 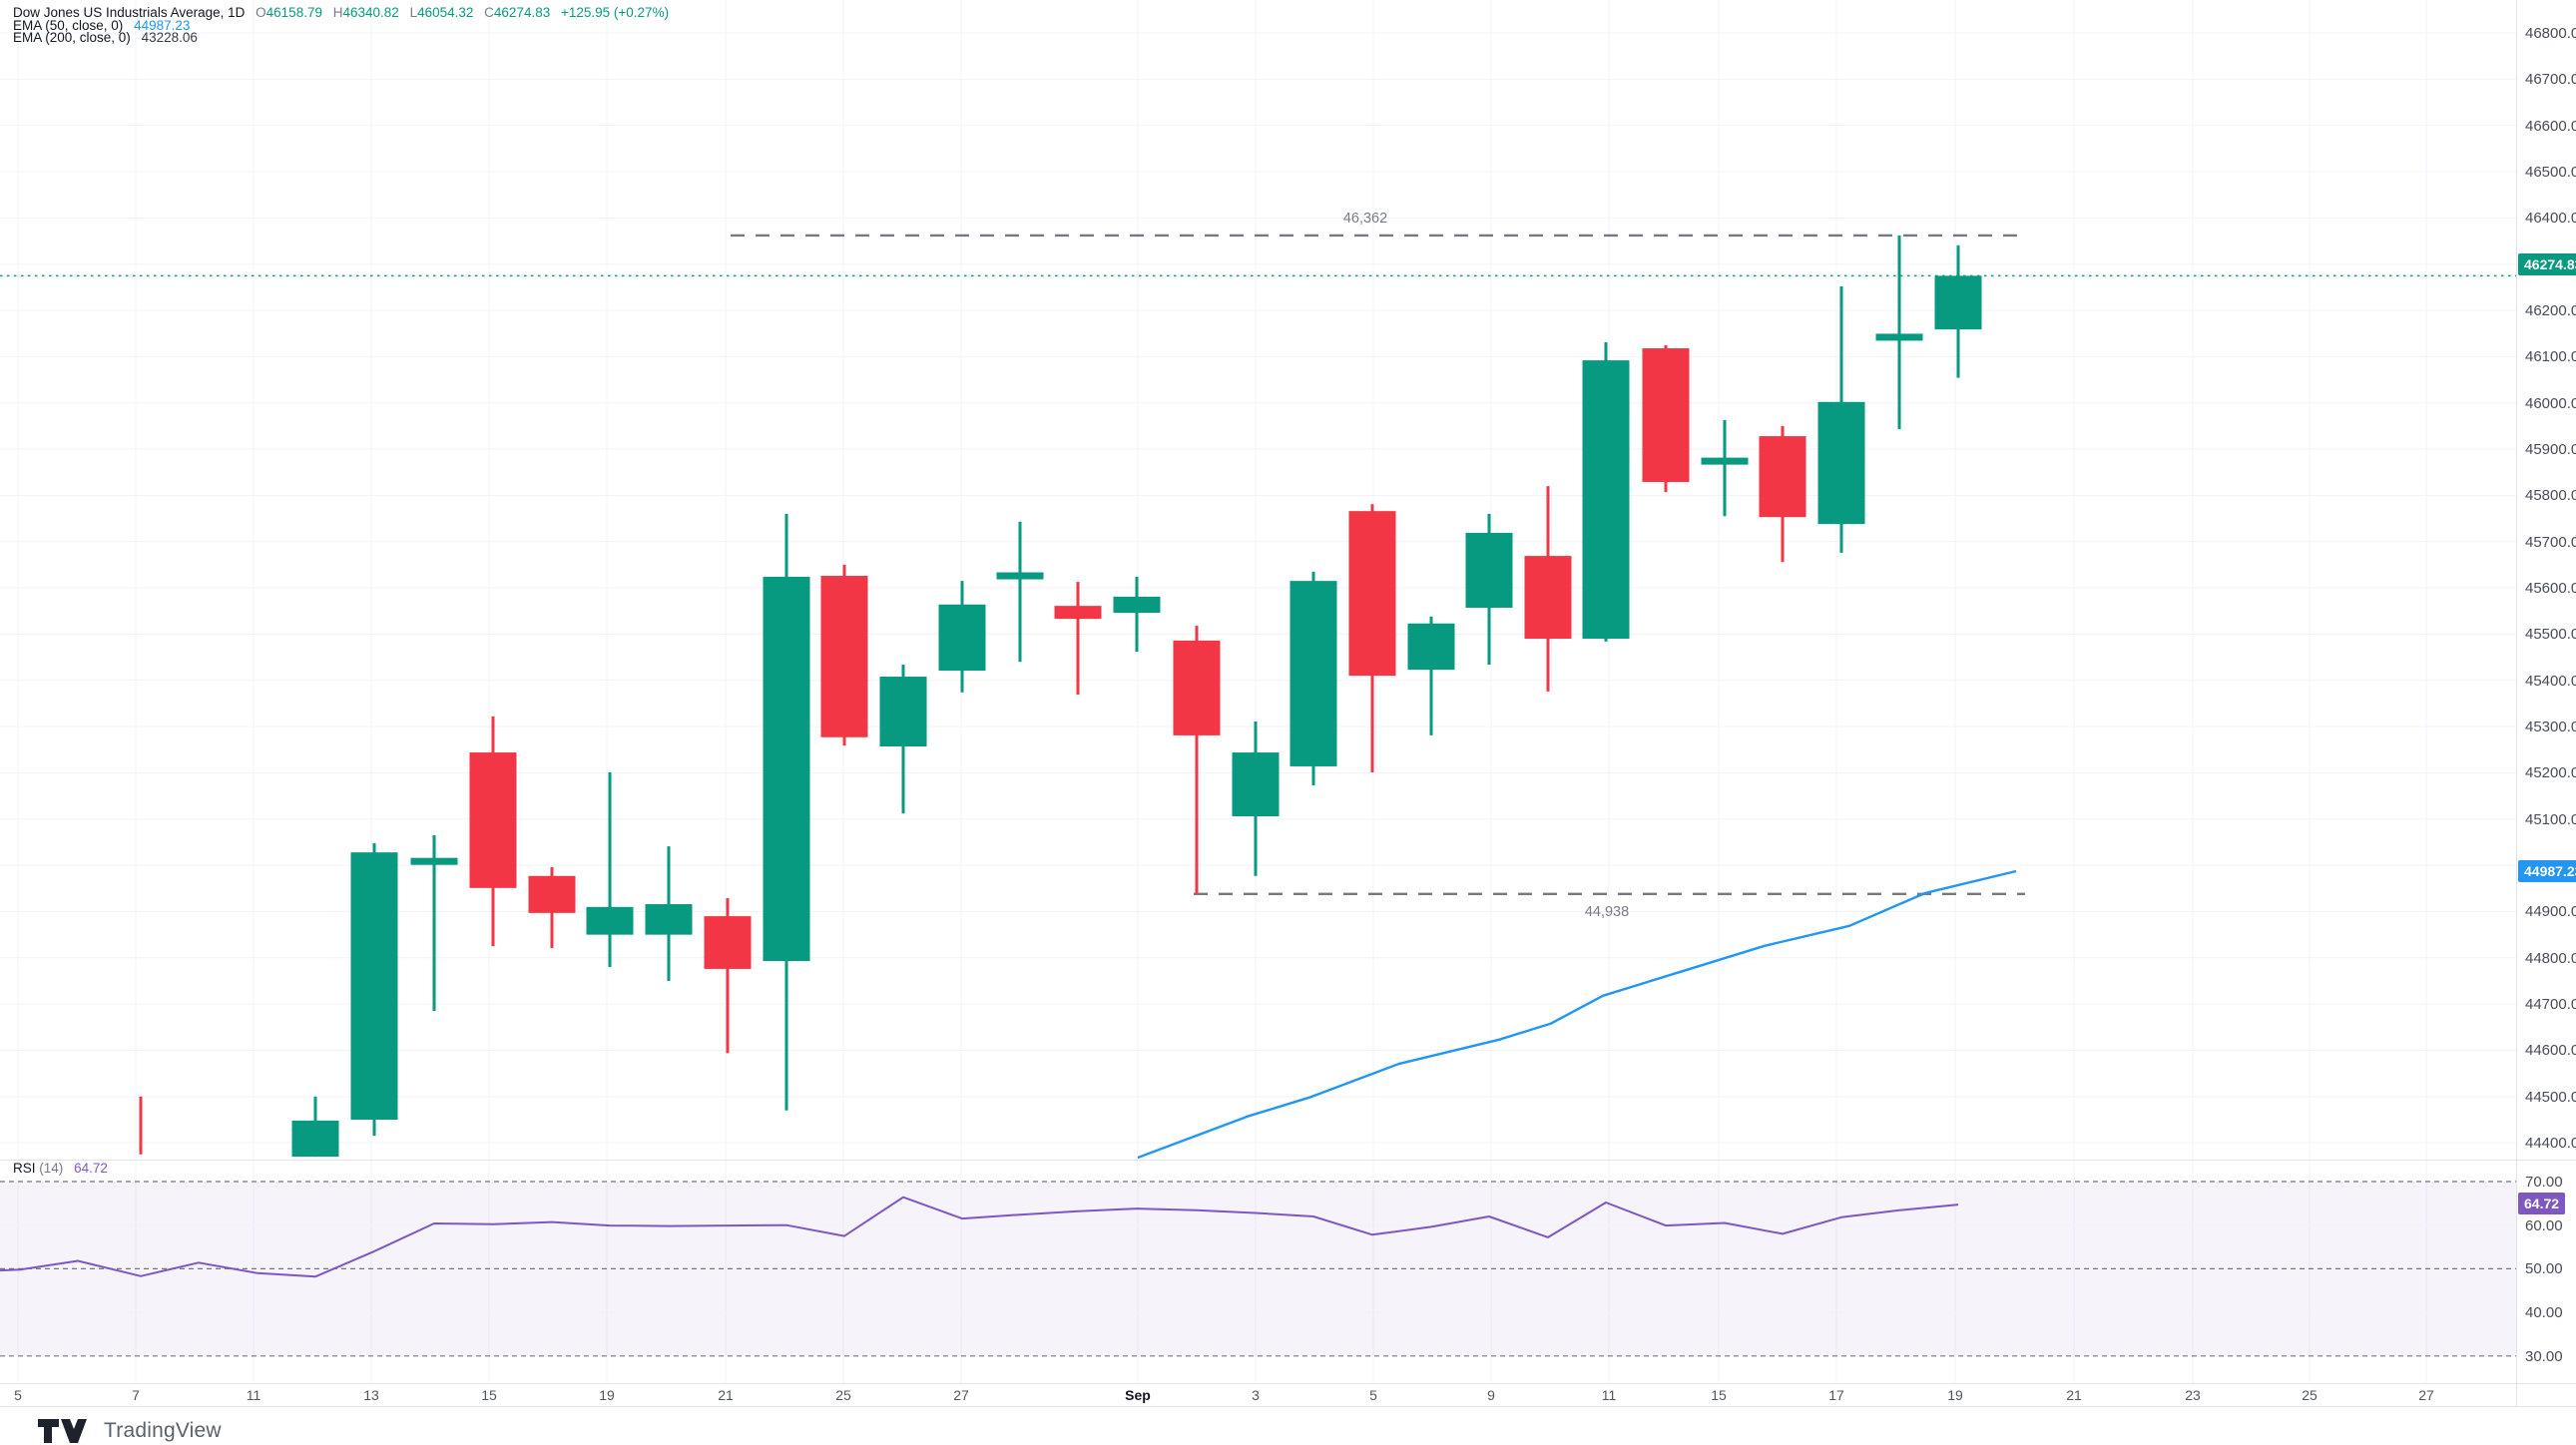 What do you see at coordinates (2551, 635) in the screenshot?
I see `price-axis-label: 45500.00` at bounding box center [2551, 635].